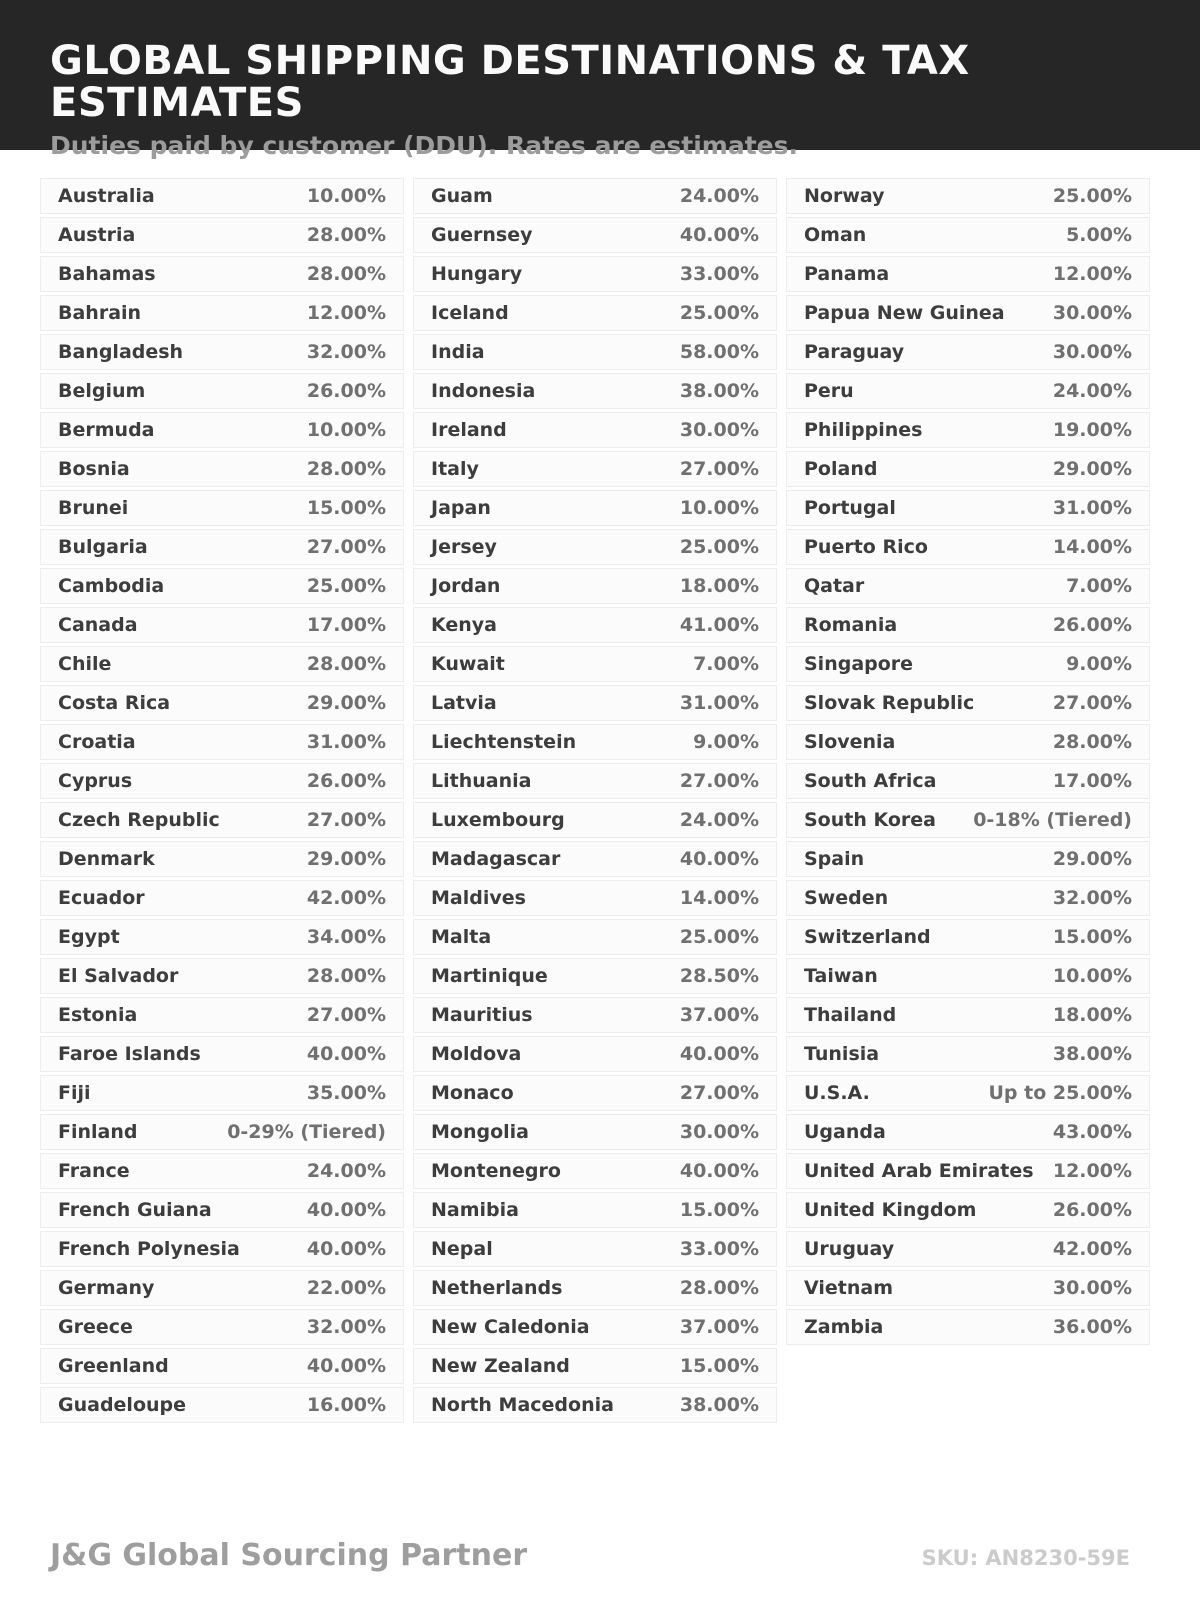  I want to click on country-label: Belgium, so click(102, 391).